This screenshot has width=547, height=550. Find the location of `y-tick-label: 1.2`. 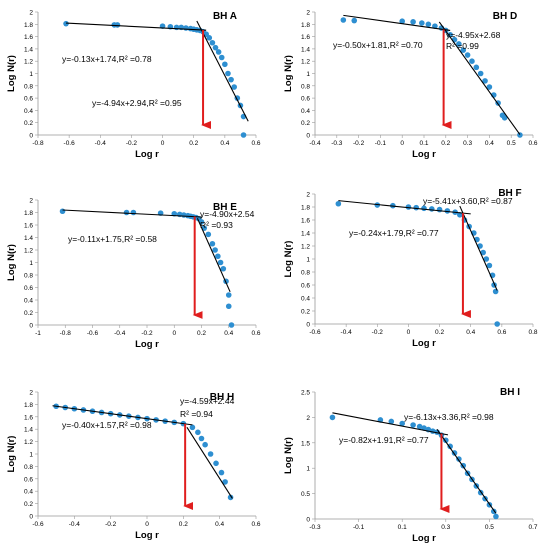

y-tick-label: 1.2 is located at coordinates (305, 247).